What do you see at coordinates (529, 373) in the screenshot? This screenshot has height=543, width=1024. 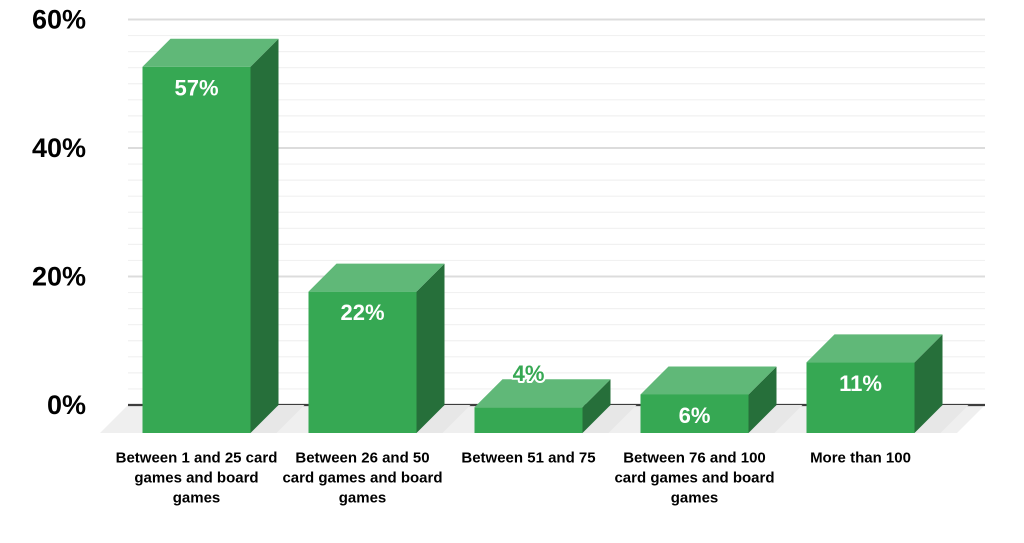 I see `bar-value-label: 4%` at bounding box center [529, 373].